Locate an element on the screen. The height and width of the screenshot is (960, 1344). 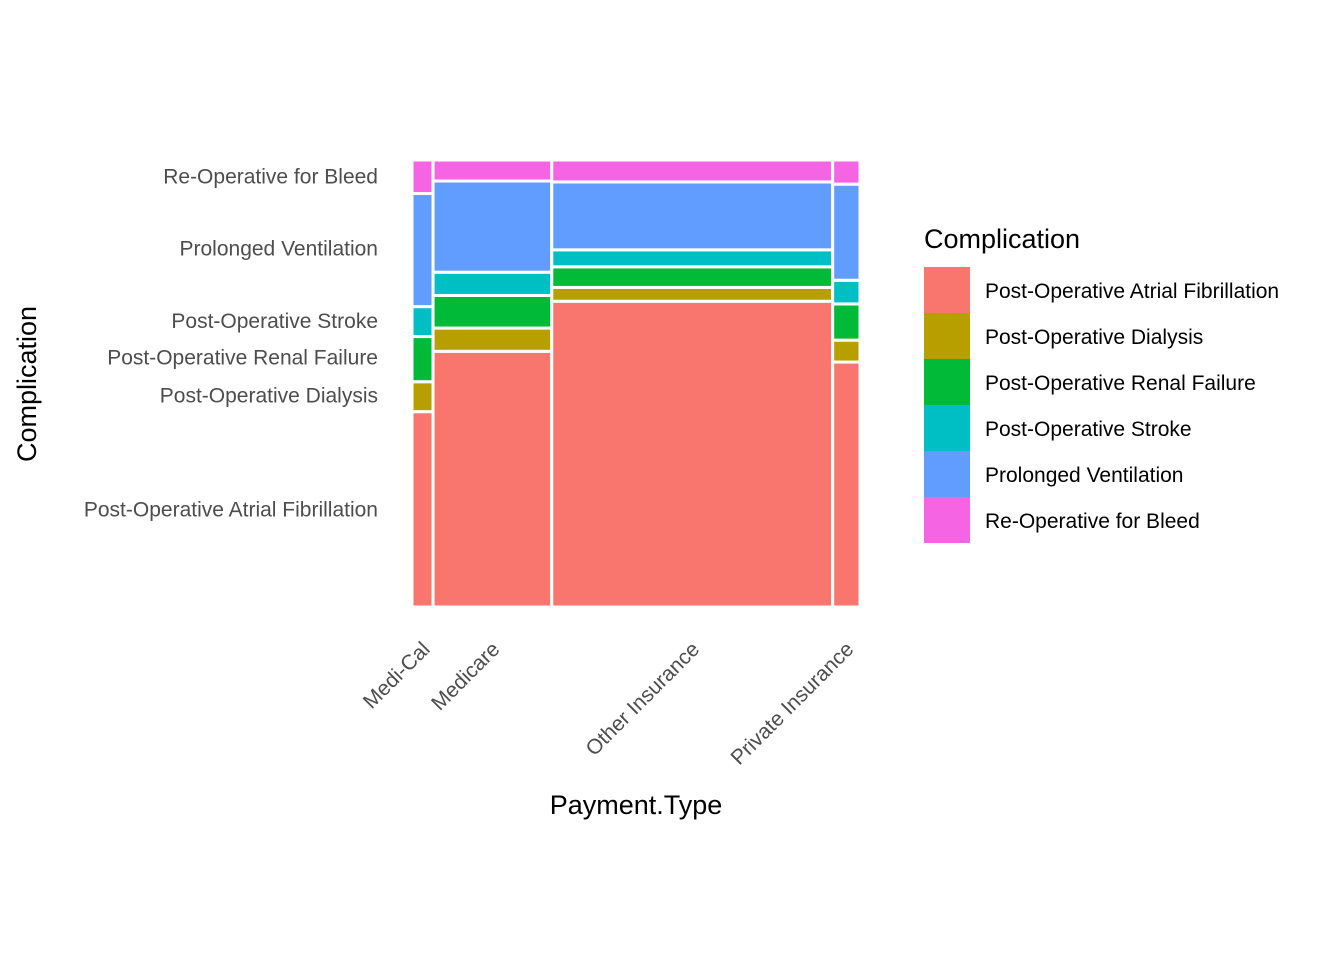
tile-medi-cal-post-operative-stroke is located at coordinates (422, 322).